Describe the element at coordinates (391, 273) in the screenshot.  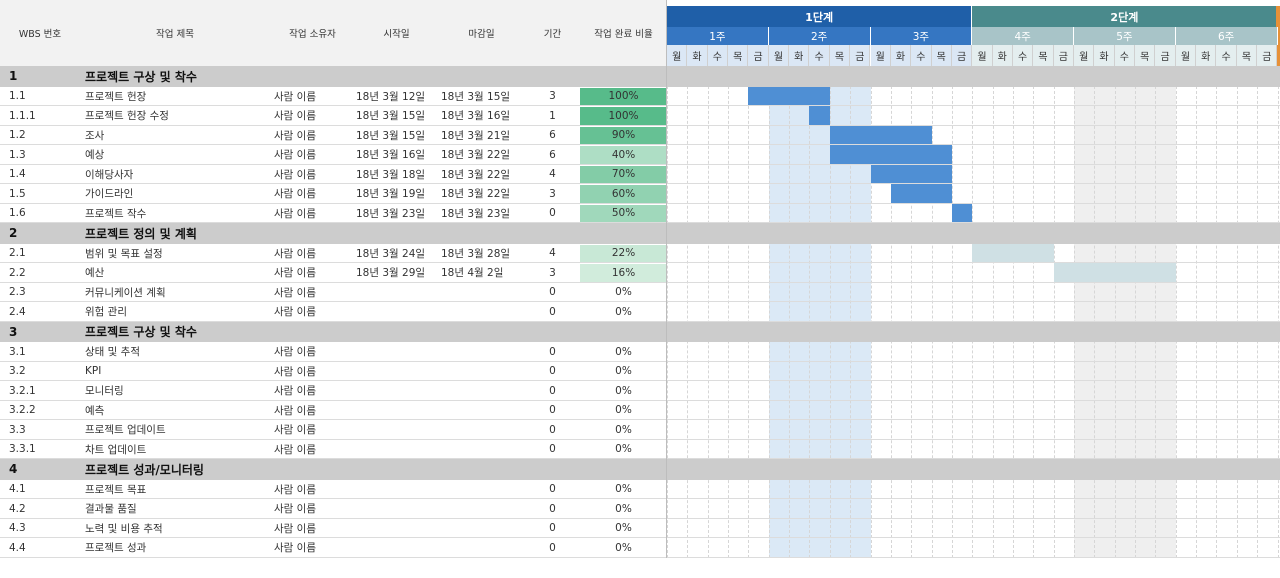
I see `task-start-date: 18년 3월 29일` at that location.